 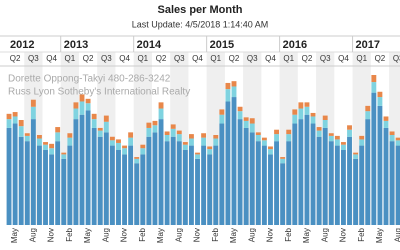 What do you see at coordinates (99, 92) in the screenshot?
I see `watermark: Russ Lyon Sotheby's International Realty` at bounding box center [99, 92].